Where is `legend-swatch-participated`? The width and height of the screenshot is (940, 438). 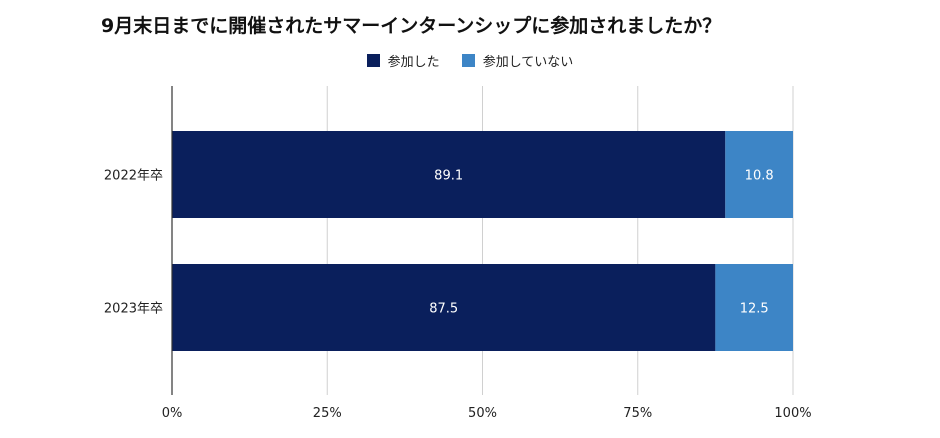
legend-swatch-participated is located at coordinates (373, 60).